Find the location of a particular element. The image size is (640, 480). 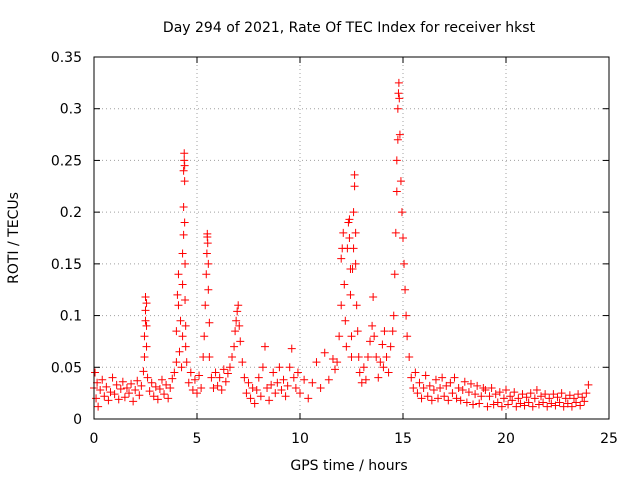

x-tick-label: 5 is located at coordinates (197, 439).